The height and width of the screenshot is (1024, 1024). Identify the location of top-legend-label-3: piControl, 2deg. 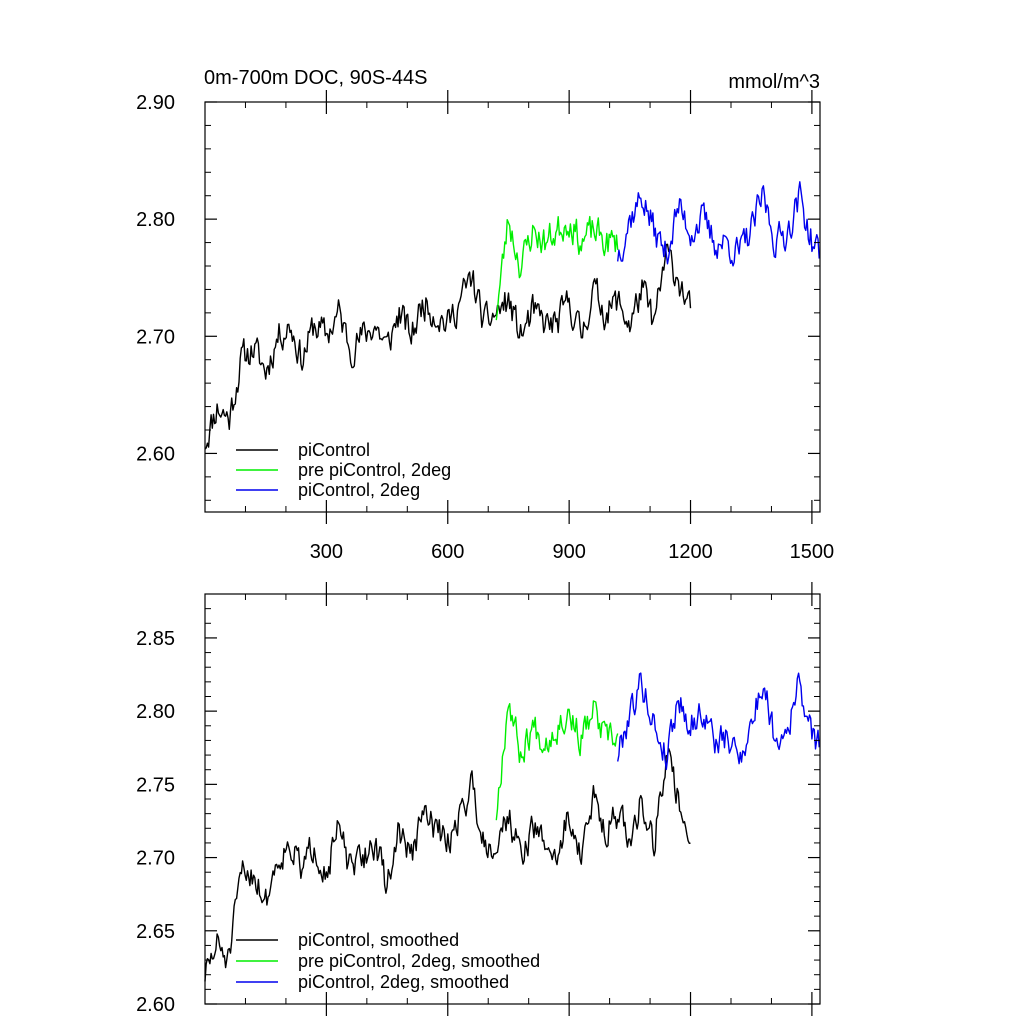
(359, 490).